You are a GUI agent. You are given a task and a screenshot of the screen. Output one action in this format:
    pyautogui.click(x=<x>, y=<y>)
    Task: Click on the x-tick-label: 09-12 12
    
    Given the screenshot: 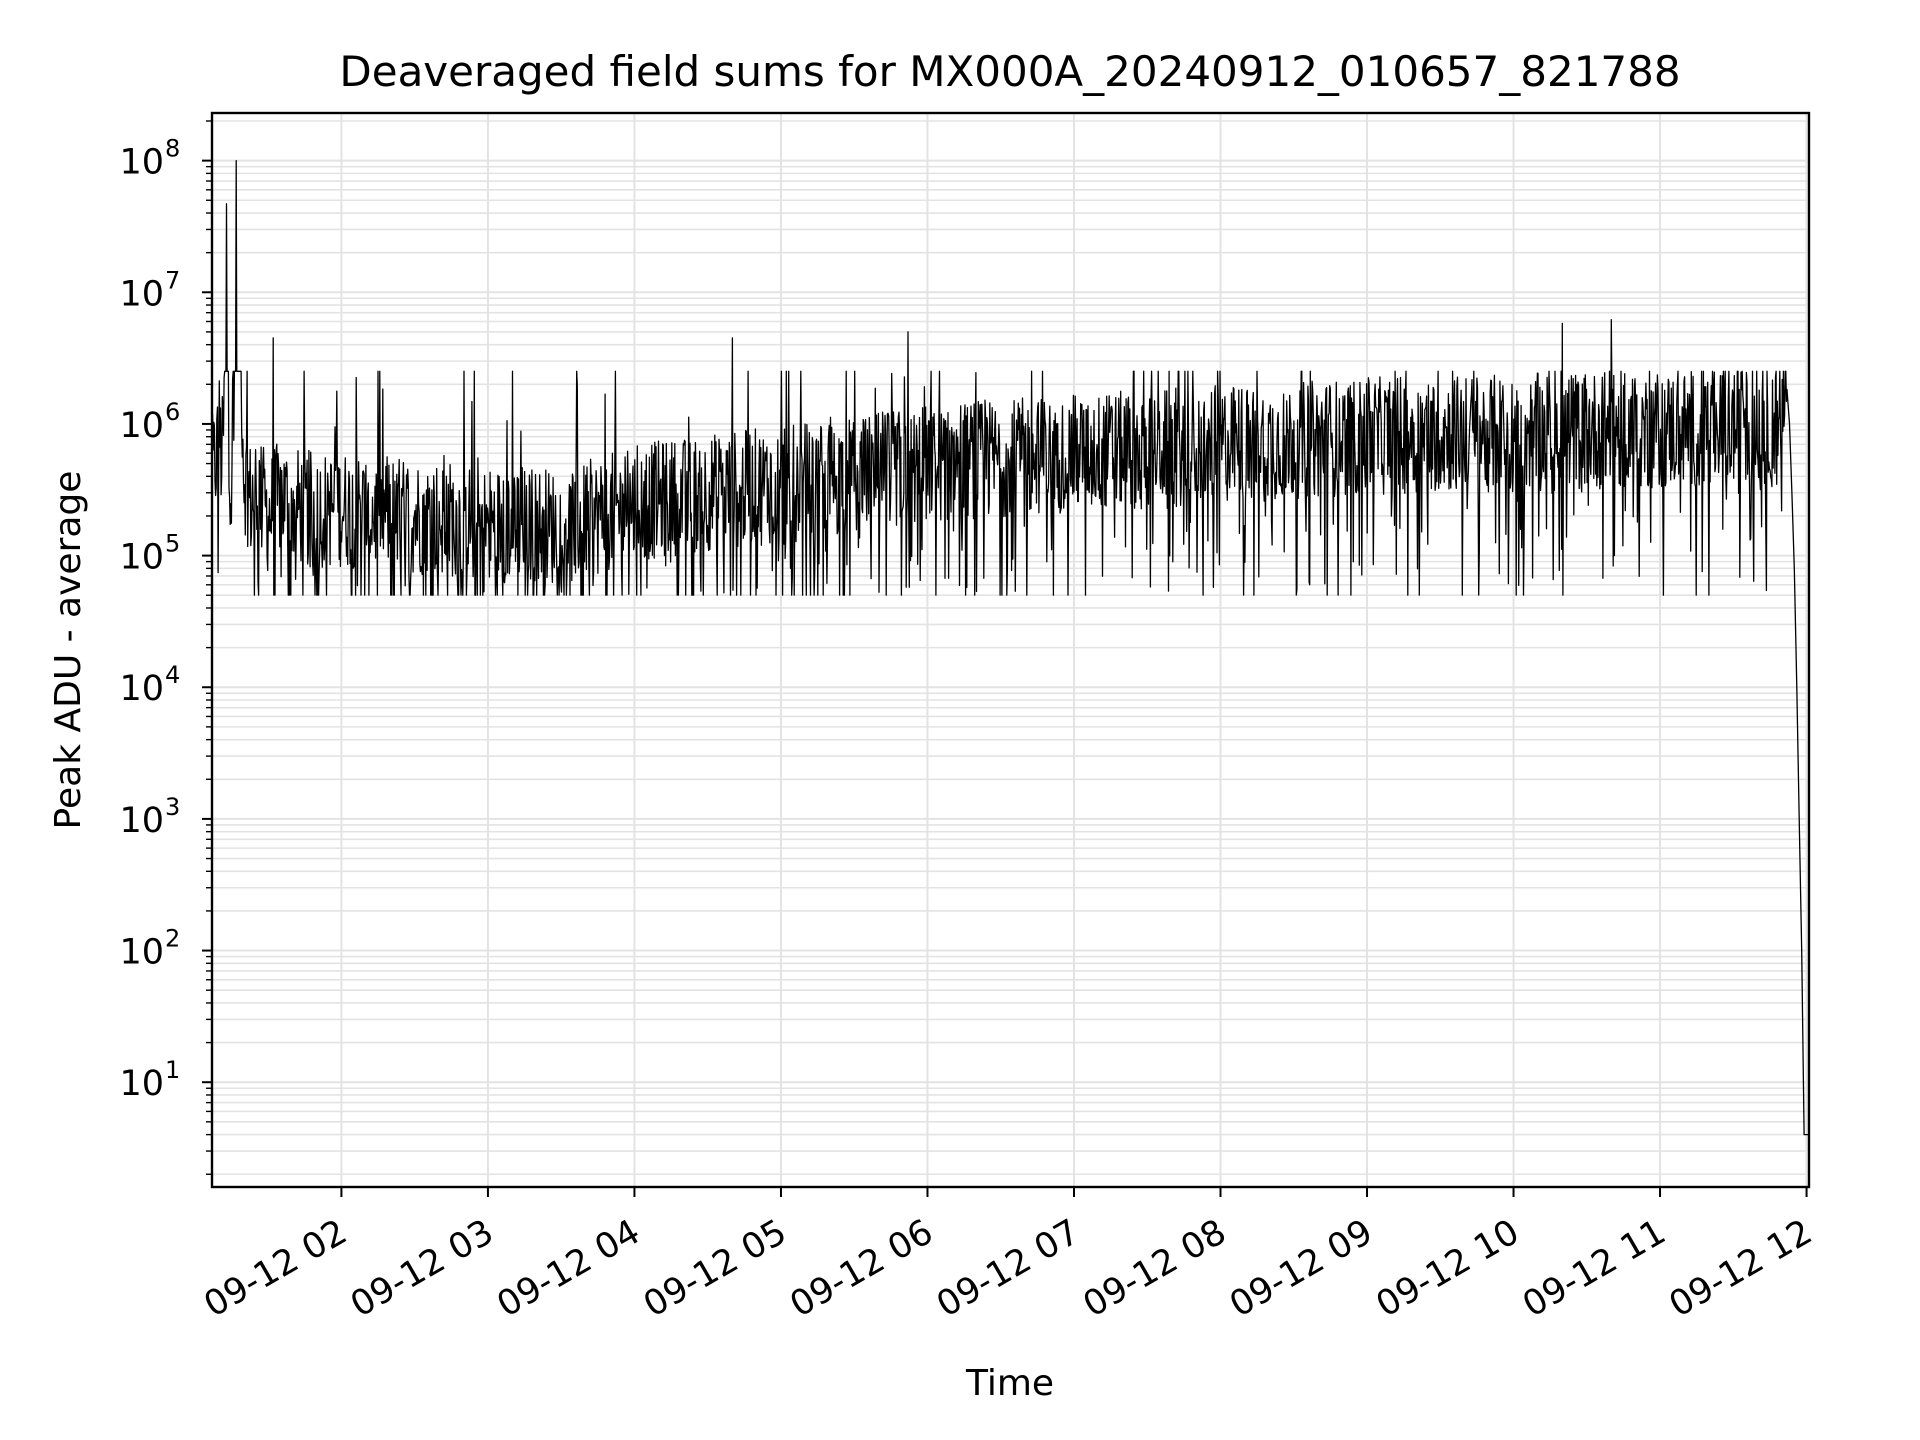 What is the action you would take?
    pyautogui.click(x=1741, y=1268)
    